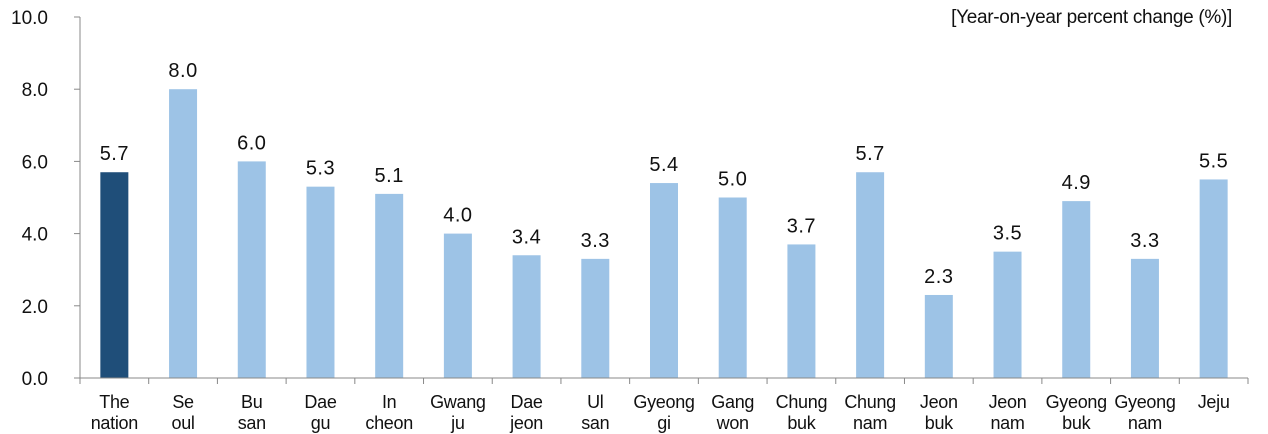 This screenshot has height=434, width=1268. Describe the element at coordinates (114, 423) in the screenshot. I see `x-category-label: nation` at that location.